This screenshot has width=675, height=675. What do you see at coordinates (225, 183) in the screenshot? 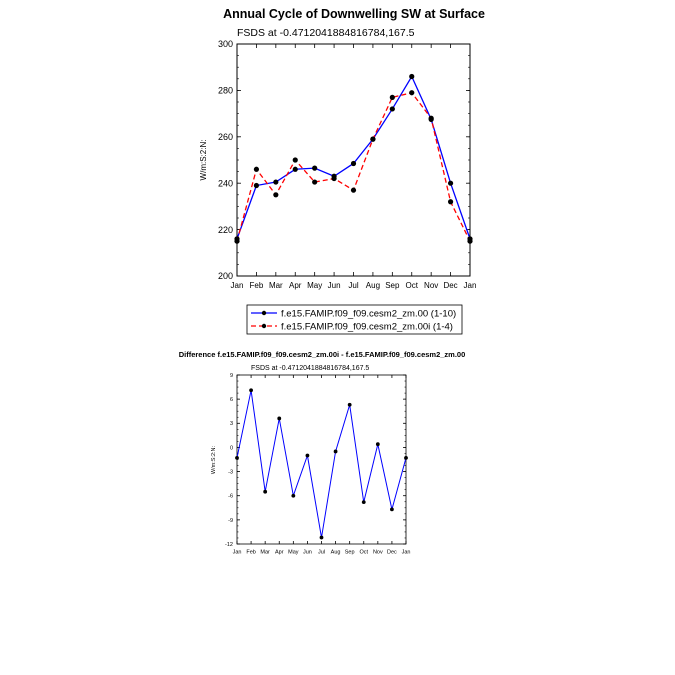
I see `y-tick-label: 240` at bounding box center [225, 183].